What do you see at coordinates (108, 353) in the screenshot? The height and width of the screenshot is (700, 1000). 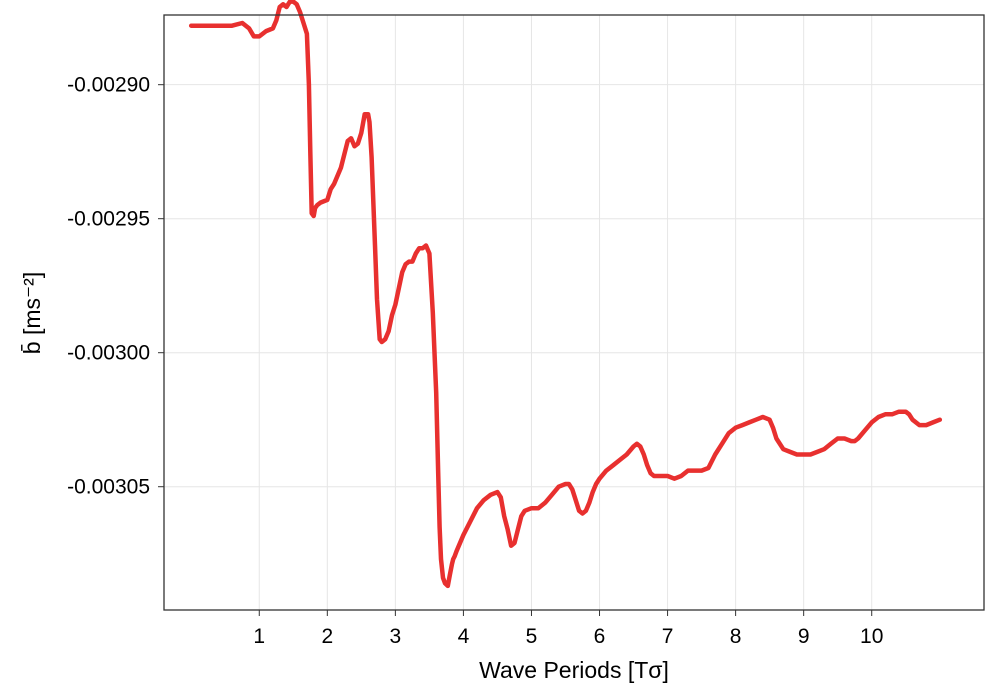 I see `y-tick-label: -0.00300` at bounding box center [108, 353].